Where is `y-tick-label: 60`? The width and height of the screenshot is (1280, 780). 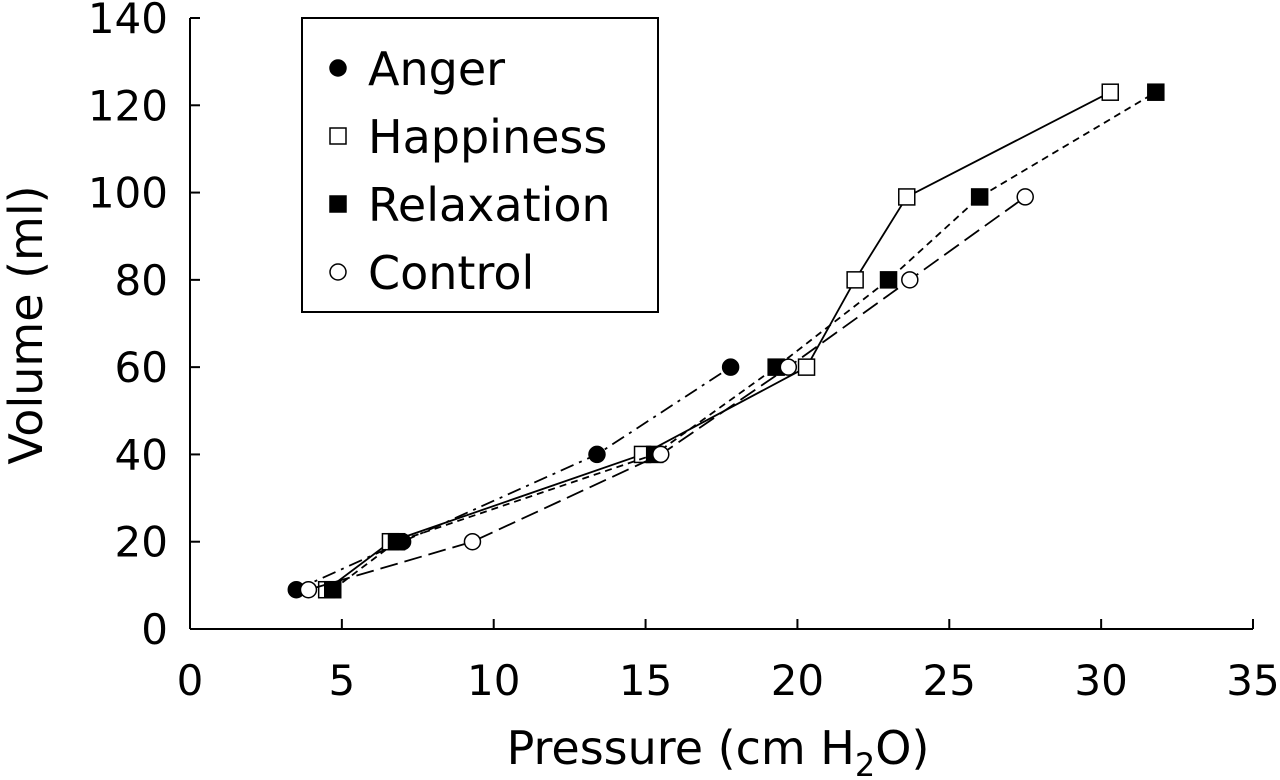 y-tick-label: 60 is located at coordinates (141, 367).